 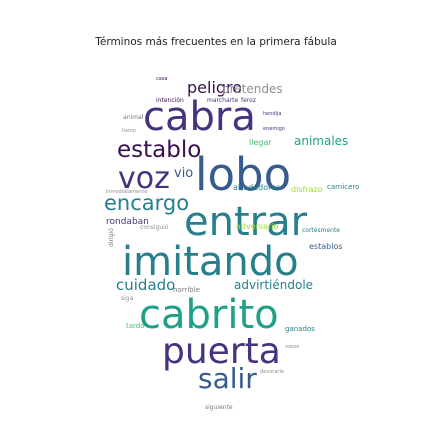 What do you see at coordinates (186, 290) in the screenshot?
I see `word-horrible: horrible` at bounding box center [186, 290].